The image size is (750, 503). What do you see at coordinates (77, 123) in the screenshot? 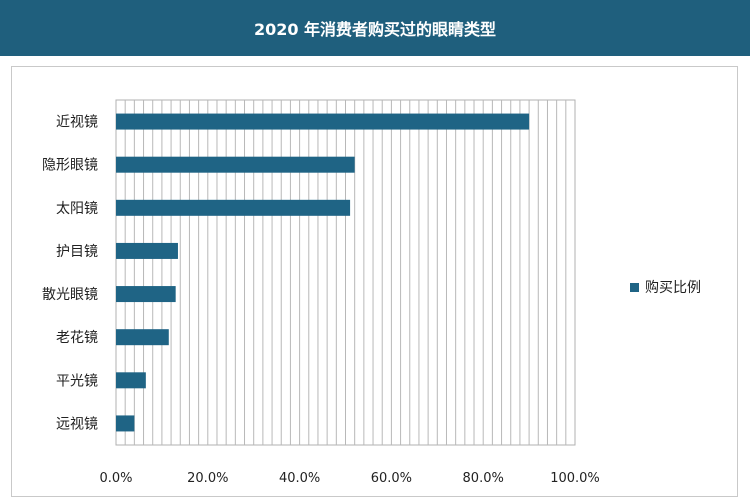
I see `category-label: 近视镜` at bounding box center [77, 123].